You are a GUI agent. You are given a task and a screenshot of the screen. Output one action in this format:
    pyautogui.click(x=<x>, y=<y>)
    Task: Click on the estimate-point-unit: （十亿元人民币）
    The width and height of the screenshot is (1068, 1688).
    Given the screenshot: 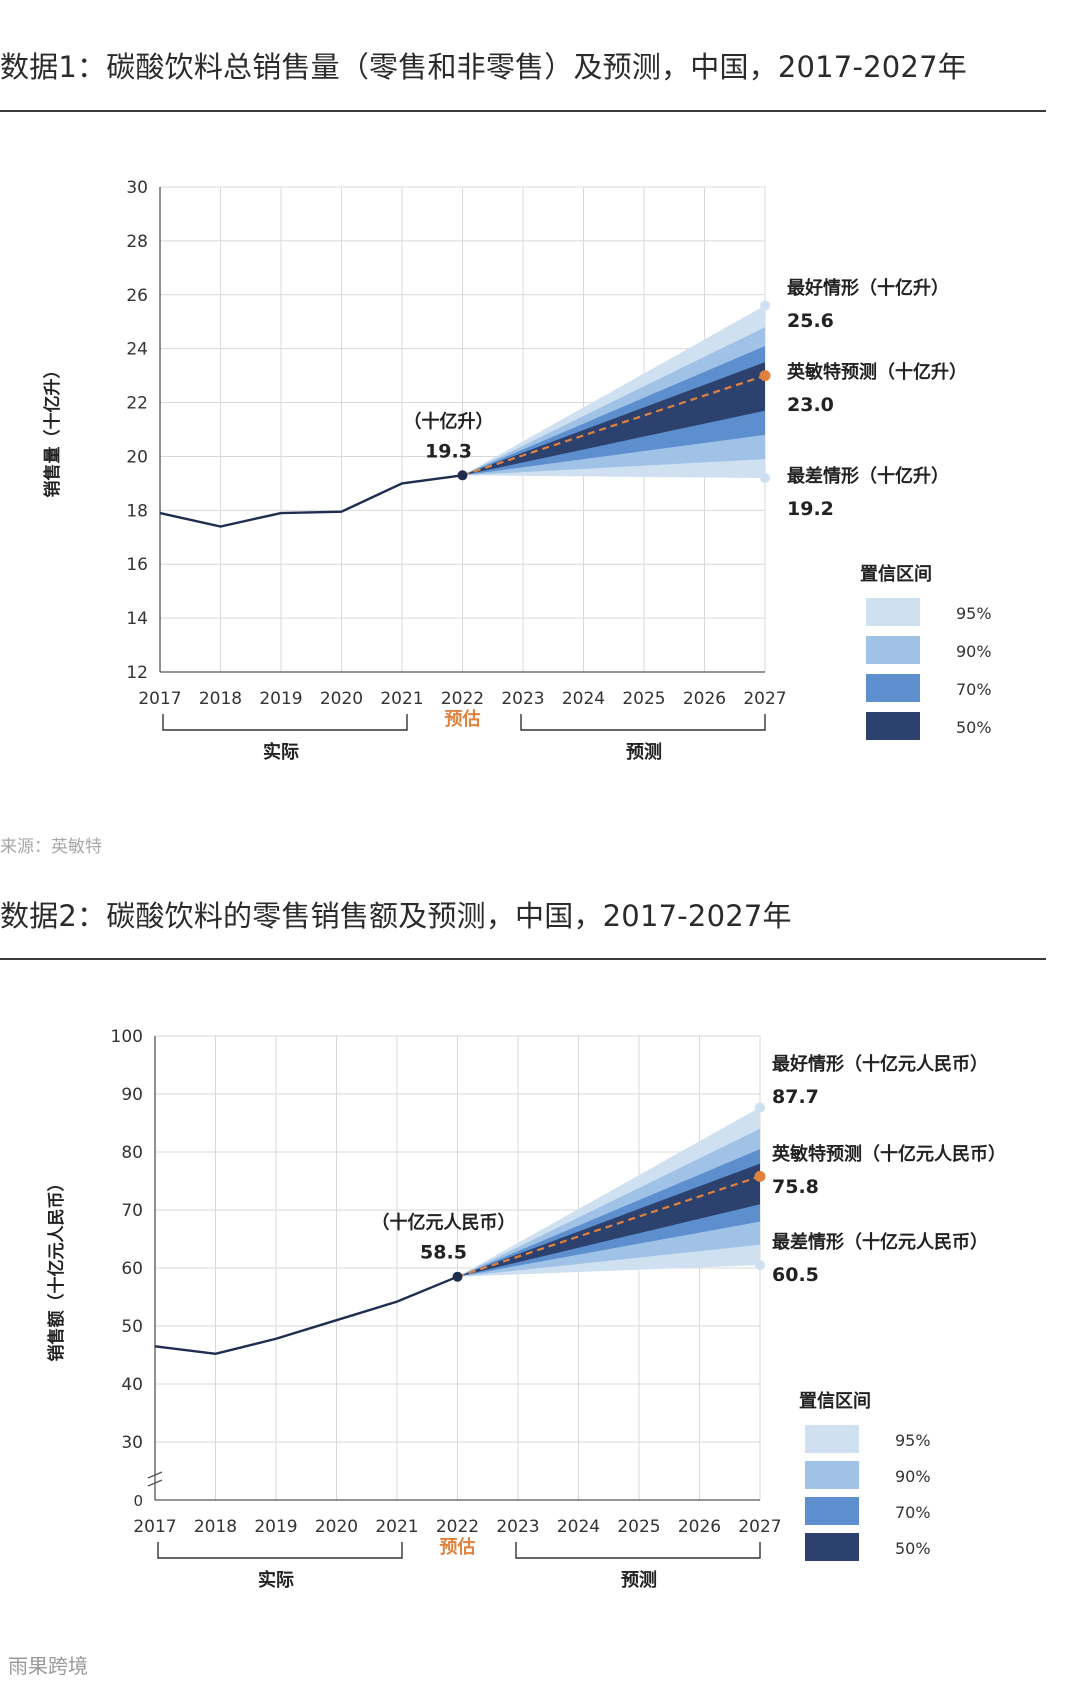 What is the action you would take?
    pyautogui.click(x=444, y=1223)
    